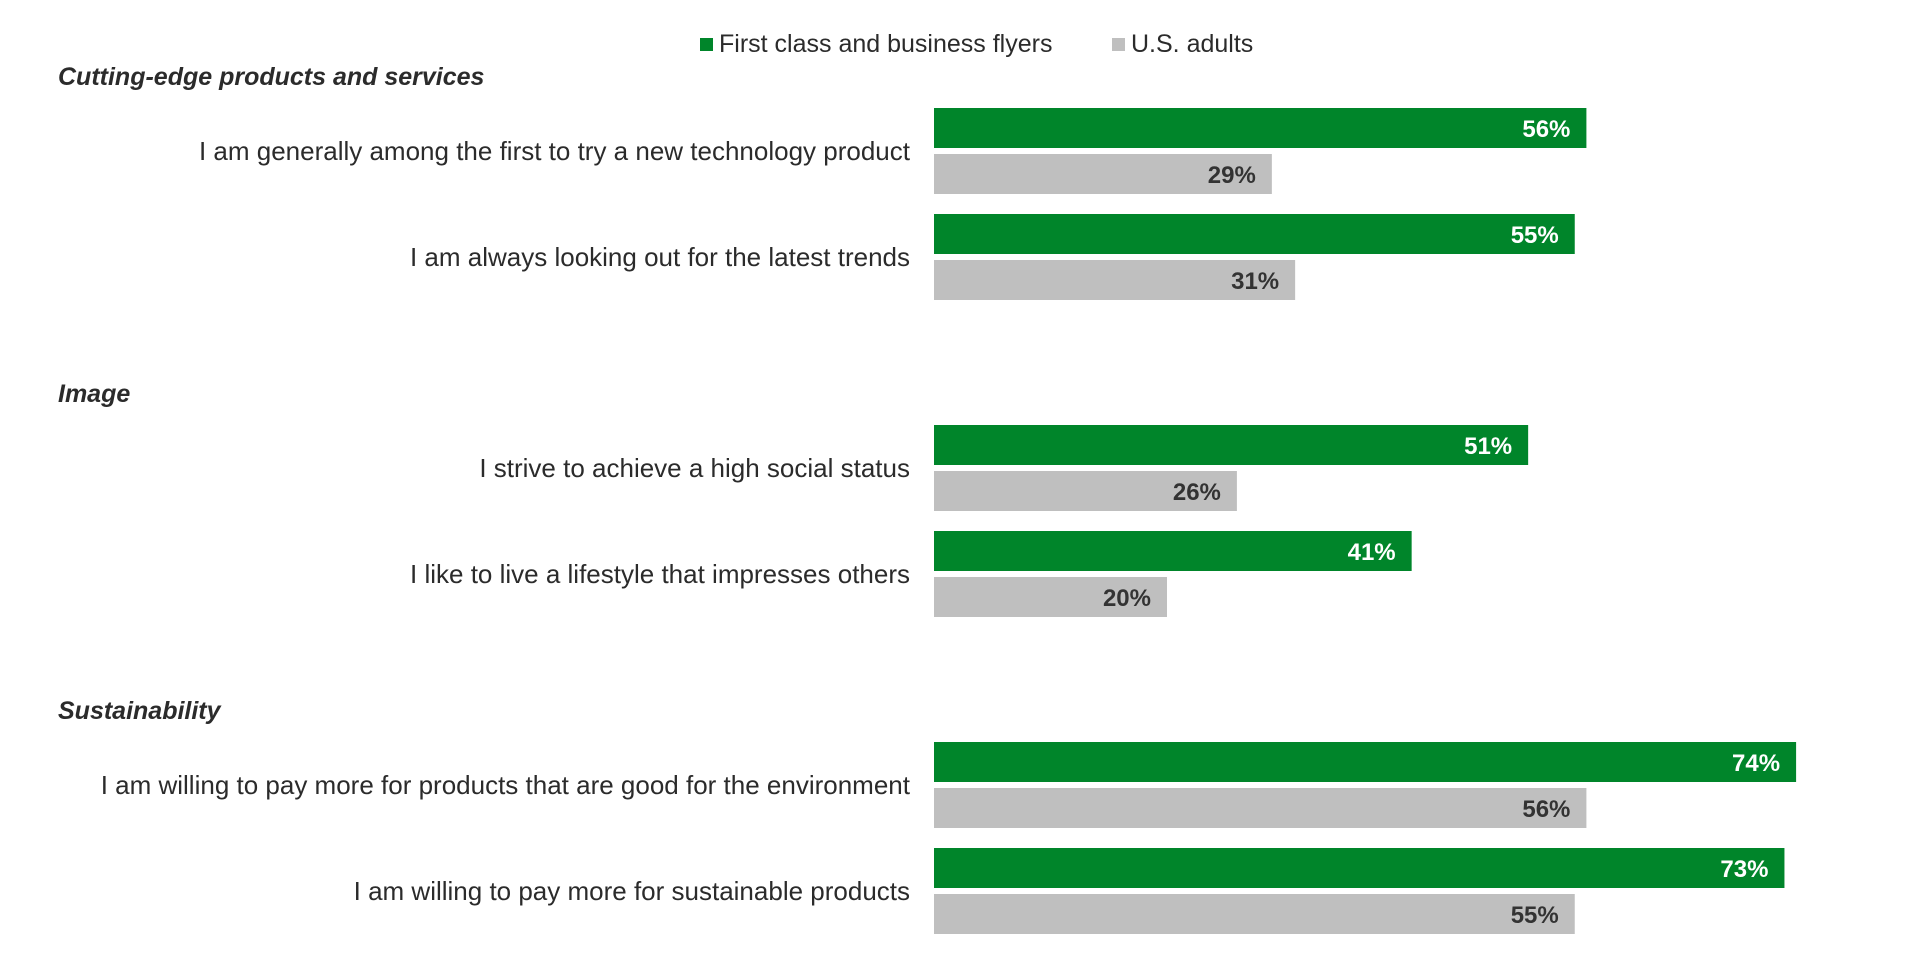  Describe the element at coordinates (1197, 492) in the screenshot. I see `data-label-u-s-adults: 26%` at that location.